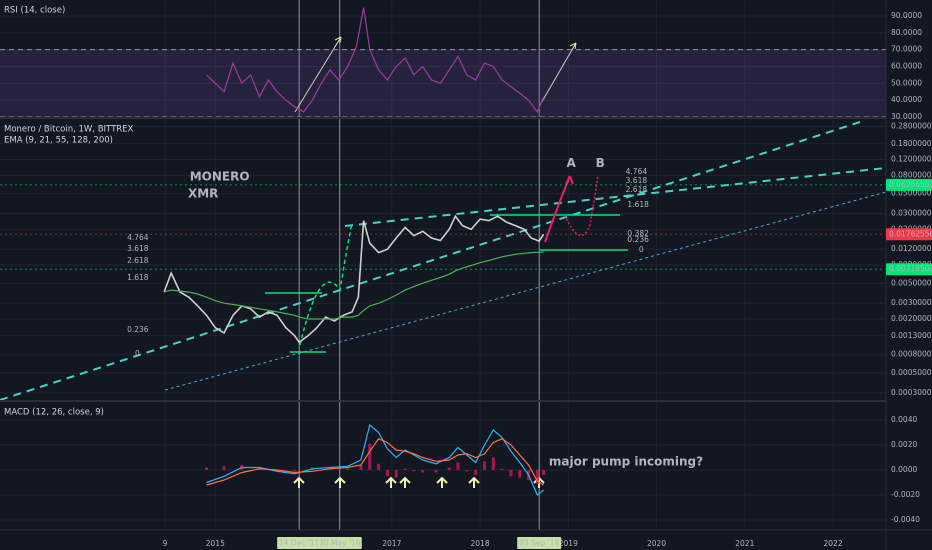  Describe the element at coordinates (326, 284) in the screenshot. I see `projection` at that location.